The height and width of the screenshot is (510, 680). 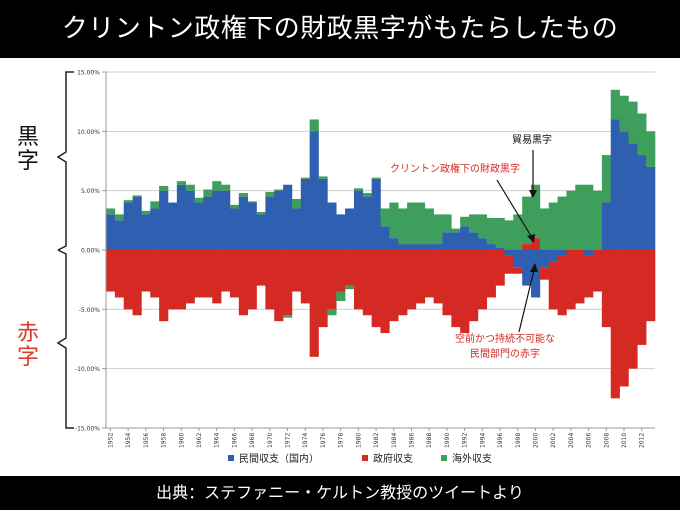 I want to click on arrow-clinton-surplus, so click(x=514, y=208).